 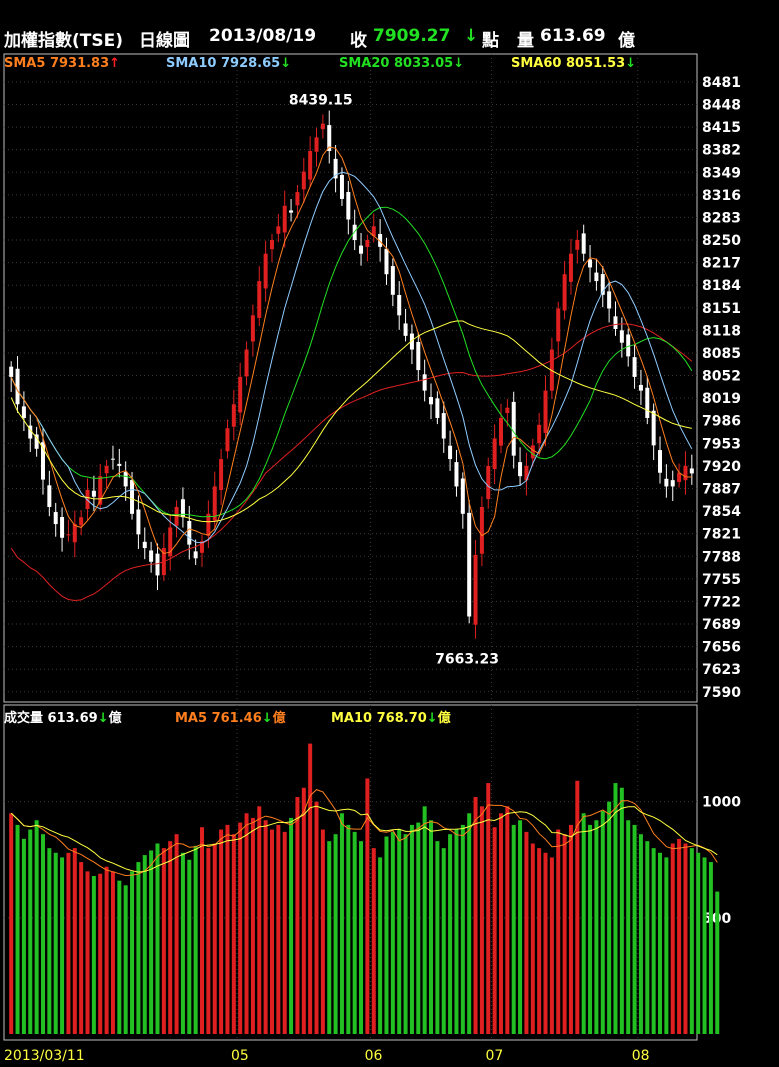 I want to click on price-tick-label: 7953, so click(x=721, y=444).